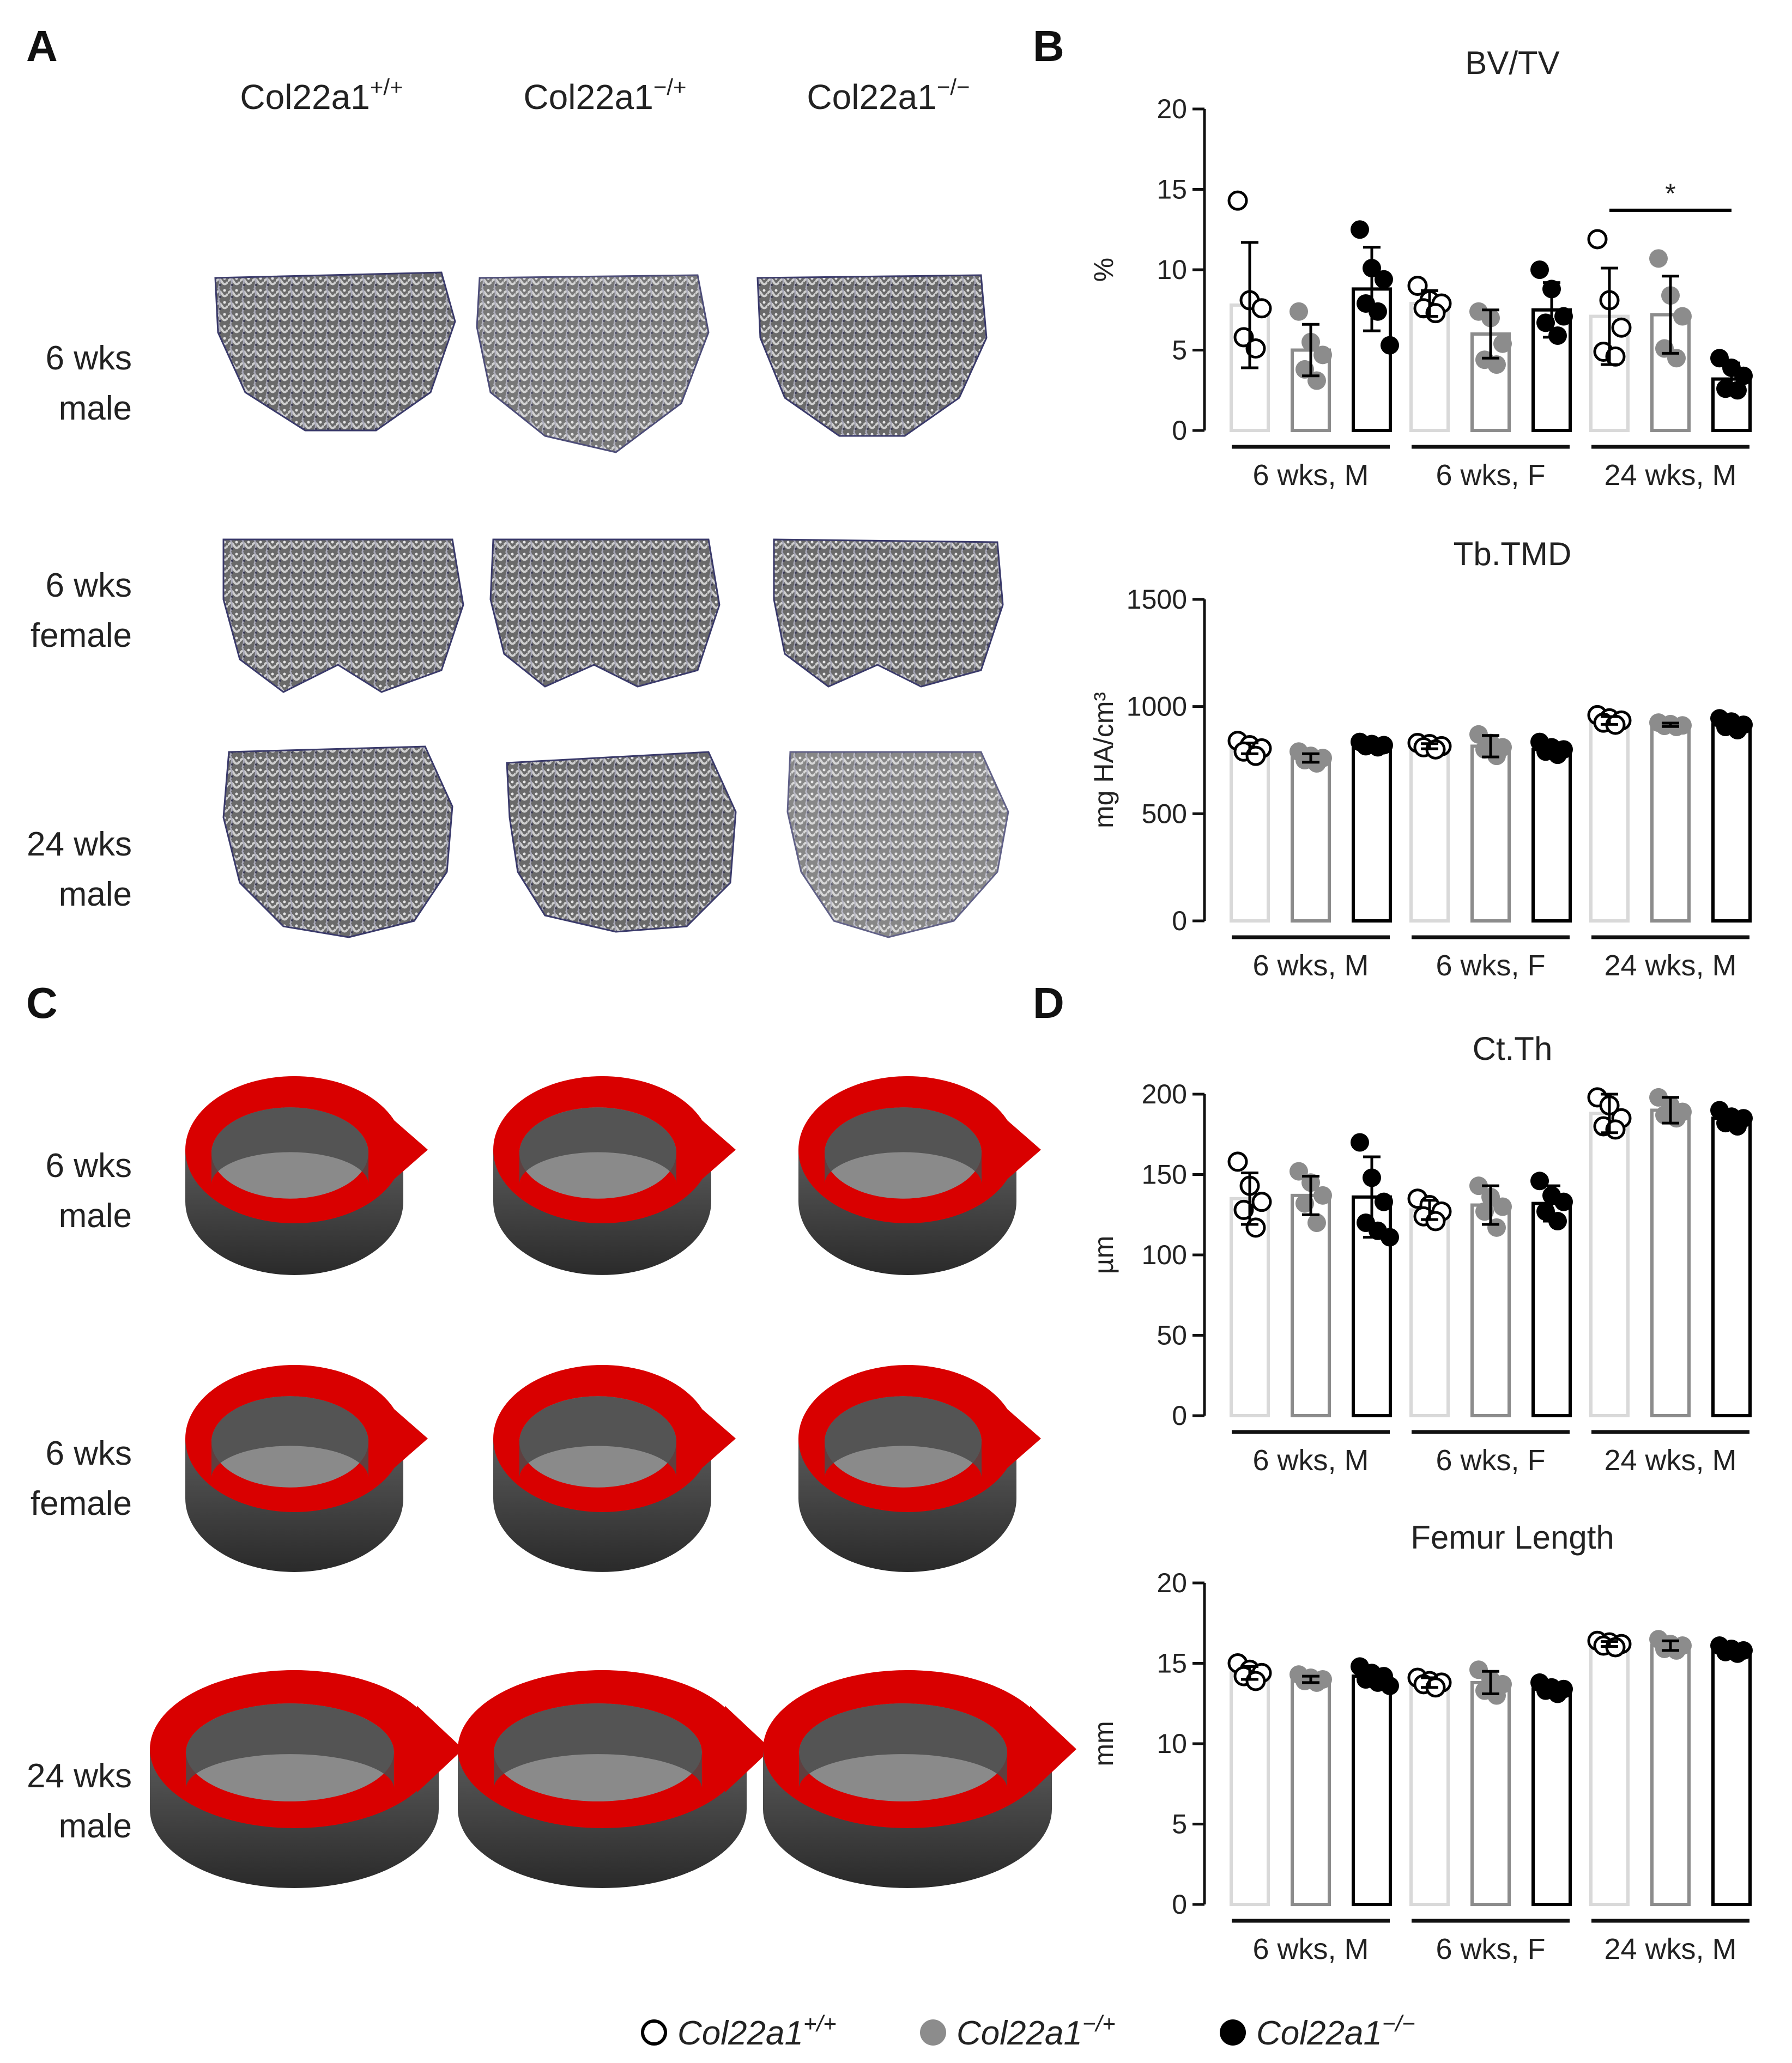  What do you see at coordinates (604, 95) in the screenshot?
I see `genotype-header-het: Col22a1−/+` at bounding box center [604, 95].